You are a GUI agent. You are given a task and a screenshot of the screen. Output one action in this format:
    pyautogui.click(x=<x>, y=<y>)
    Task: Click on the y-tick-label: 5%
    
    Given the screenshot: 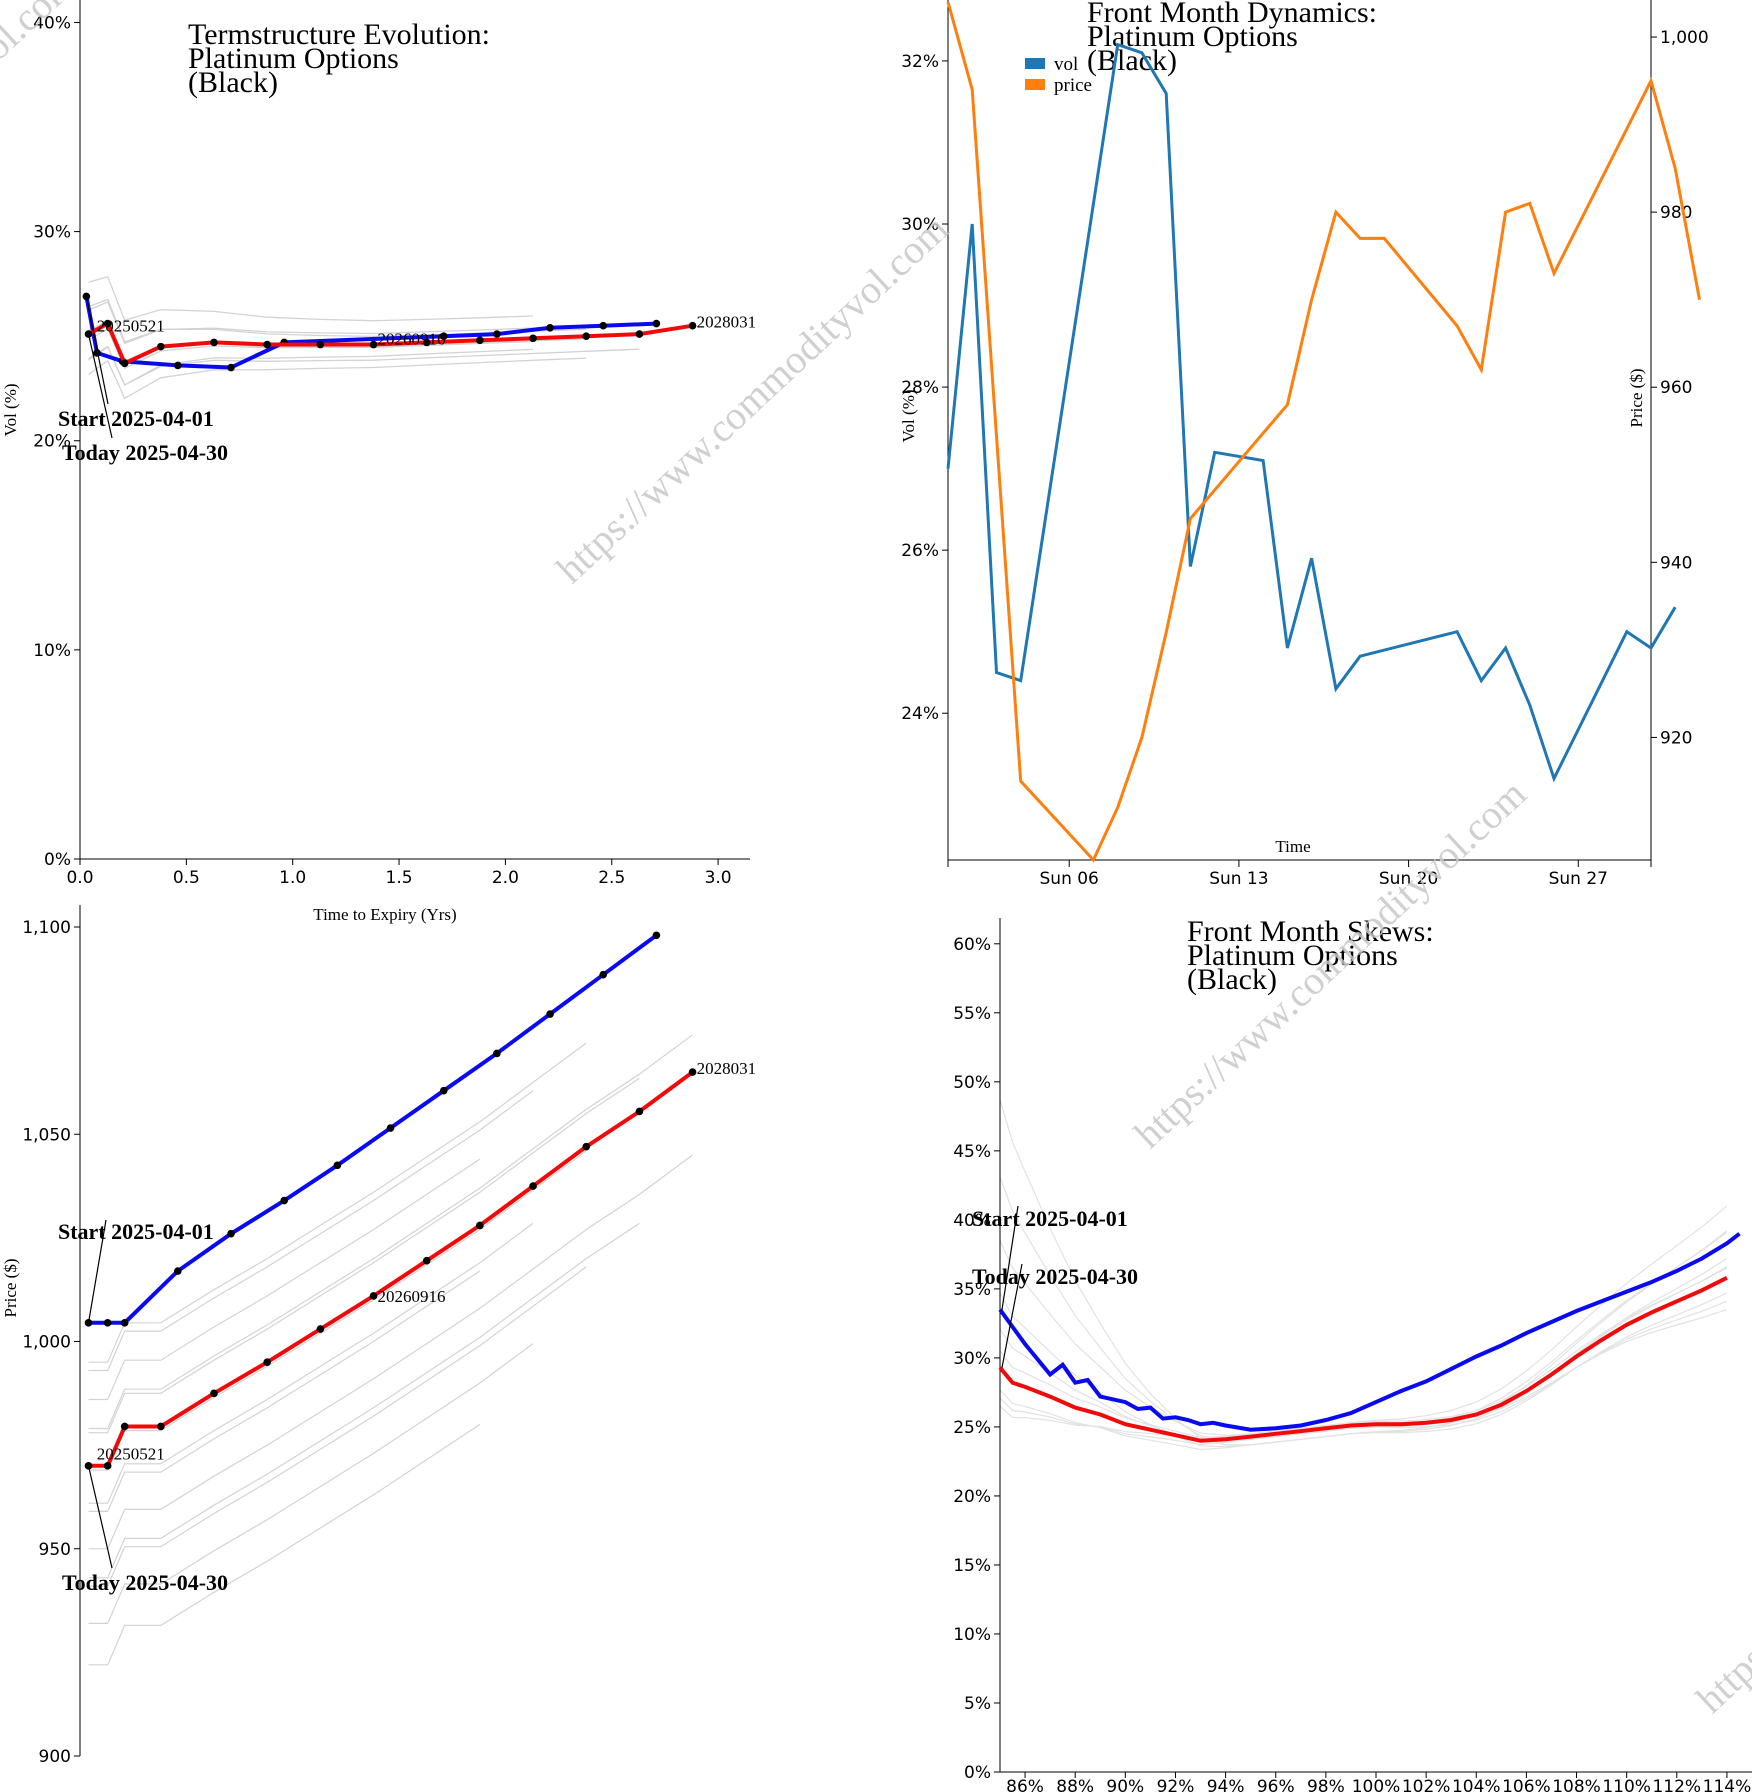 What is the action you would take?
    pyautogui.click(x=977, y=1704)
    